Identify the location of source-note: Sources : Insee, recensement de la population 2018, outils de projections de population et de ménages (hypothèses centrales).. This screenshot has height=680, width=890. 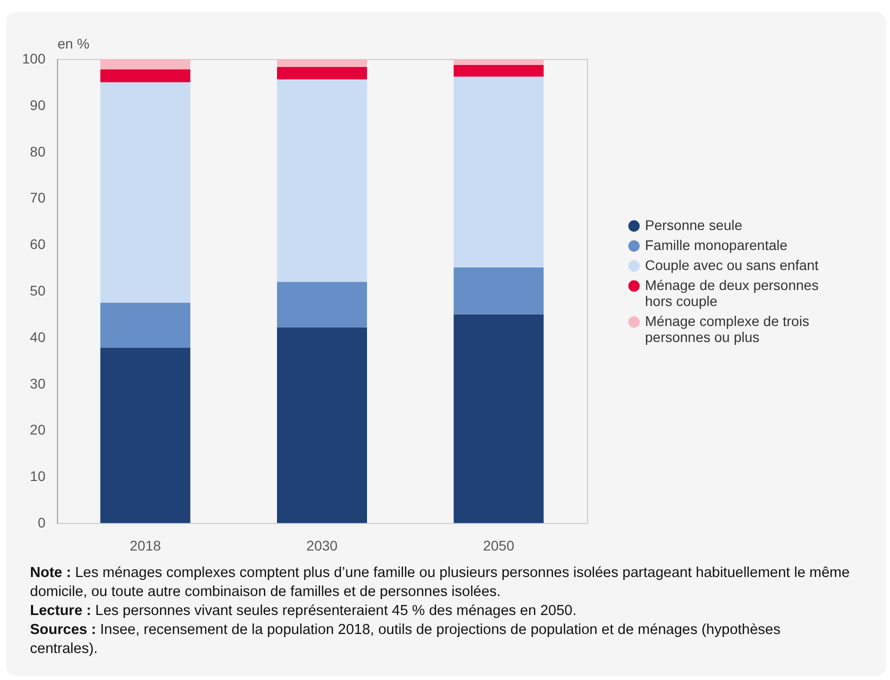
(406, 640).